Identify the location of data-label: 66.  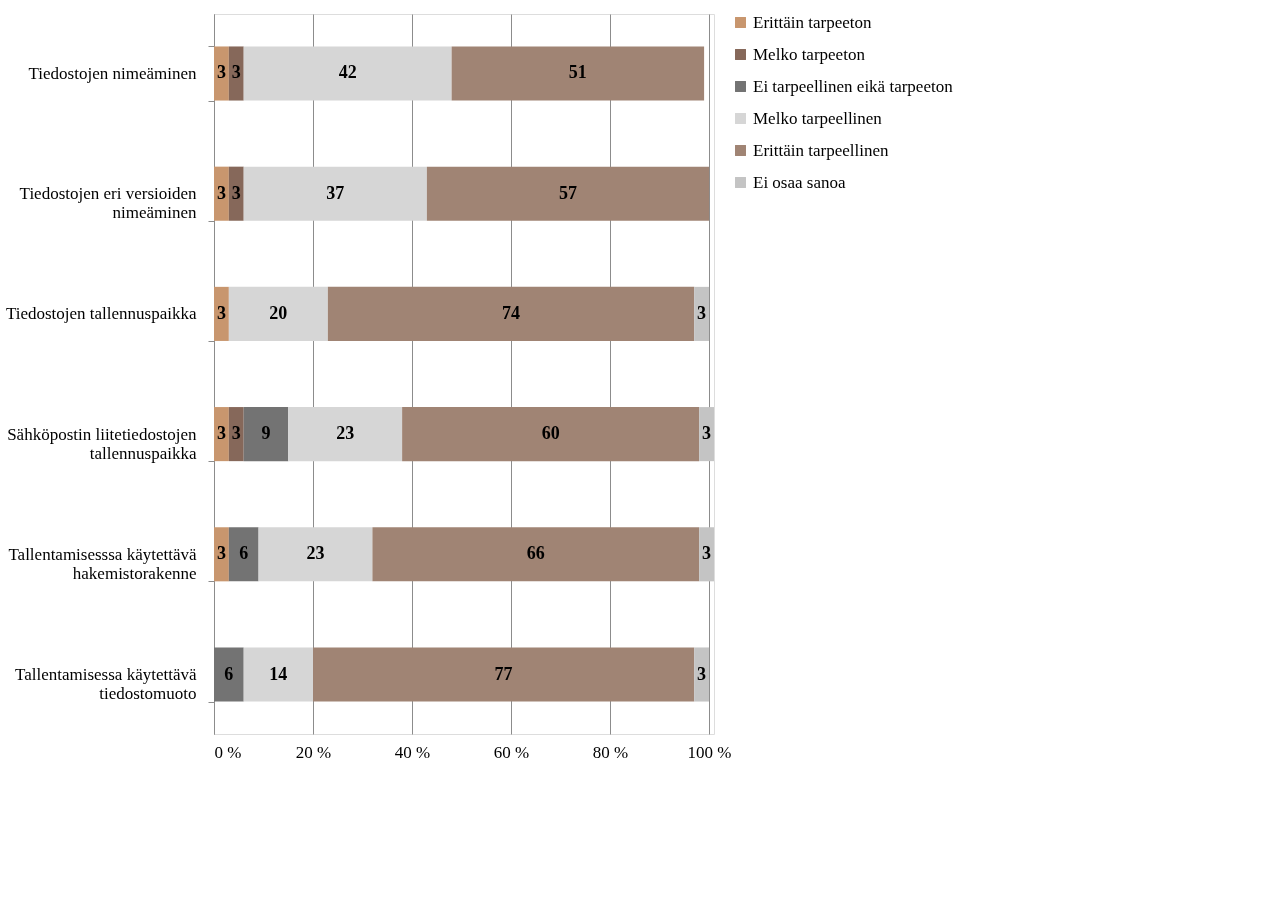
(535, 553).